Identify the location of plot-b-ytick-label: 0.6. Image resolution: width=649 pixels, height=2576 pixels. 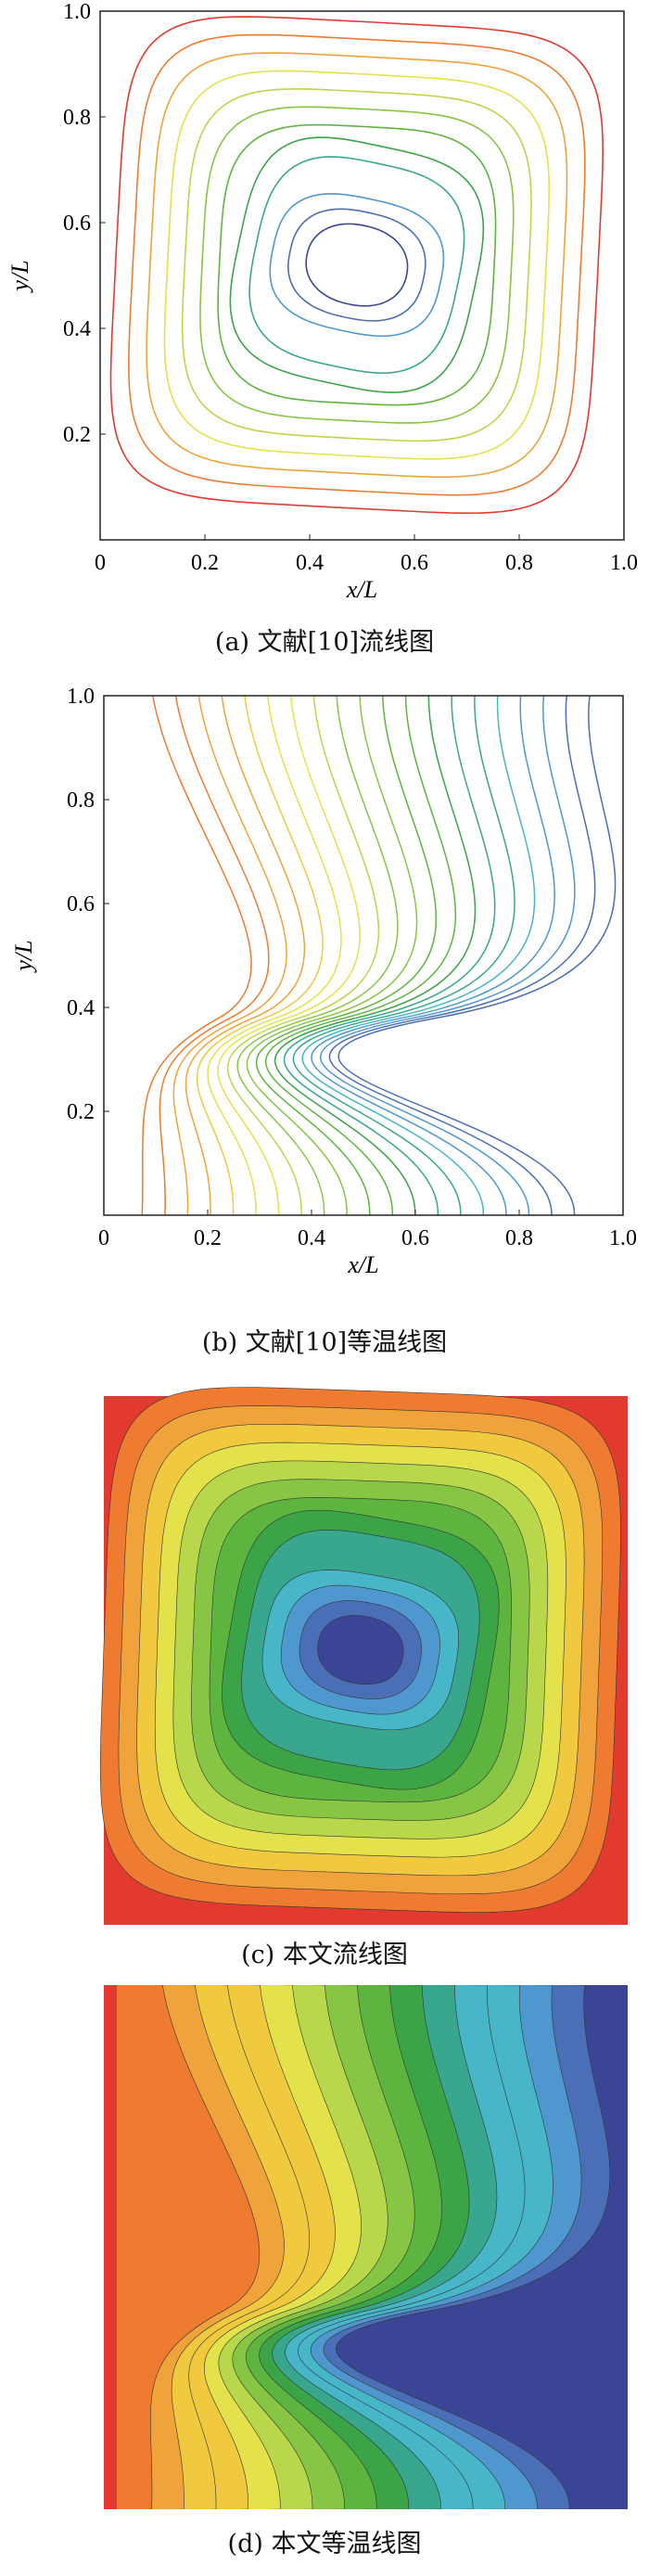
(81, 904).